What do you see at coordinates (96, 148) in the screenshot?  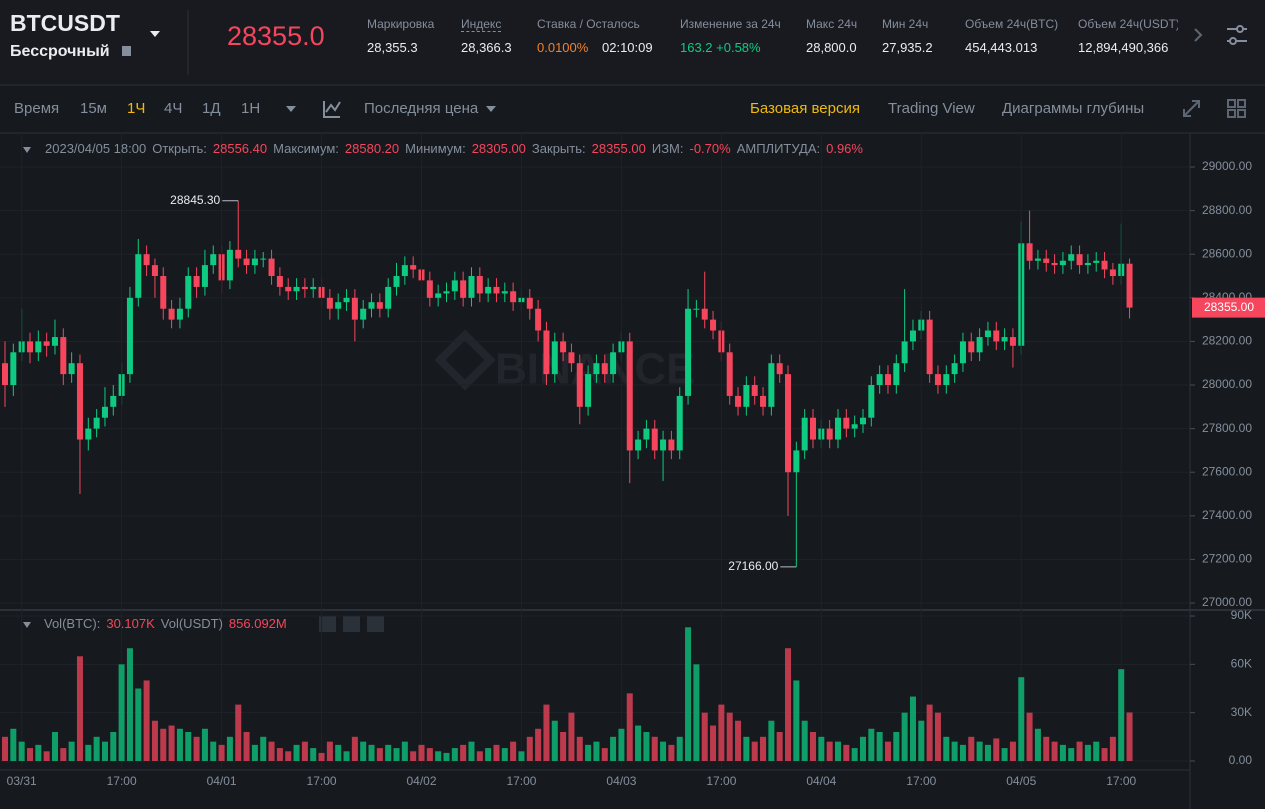 I see `legend-time: 2023/04/05 18:00` at bounding box center [96, 148].